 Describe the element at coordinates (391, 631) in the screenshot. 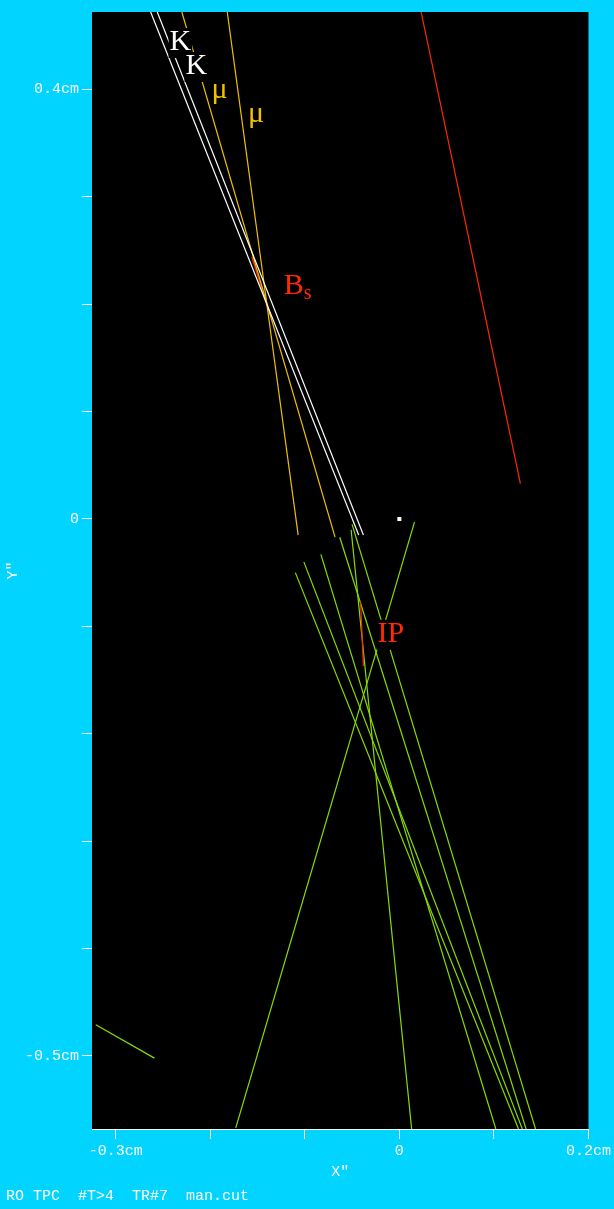

I see `series-label: IP` at that location.